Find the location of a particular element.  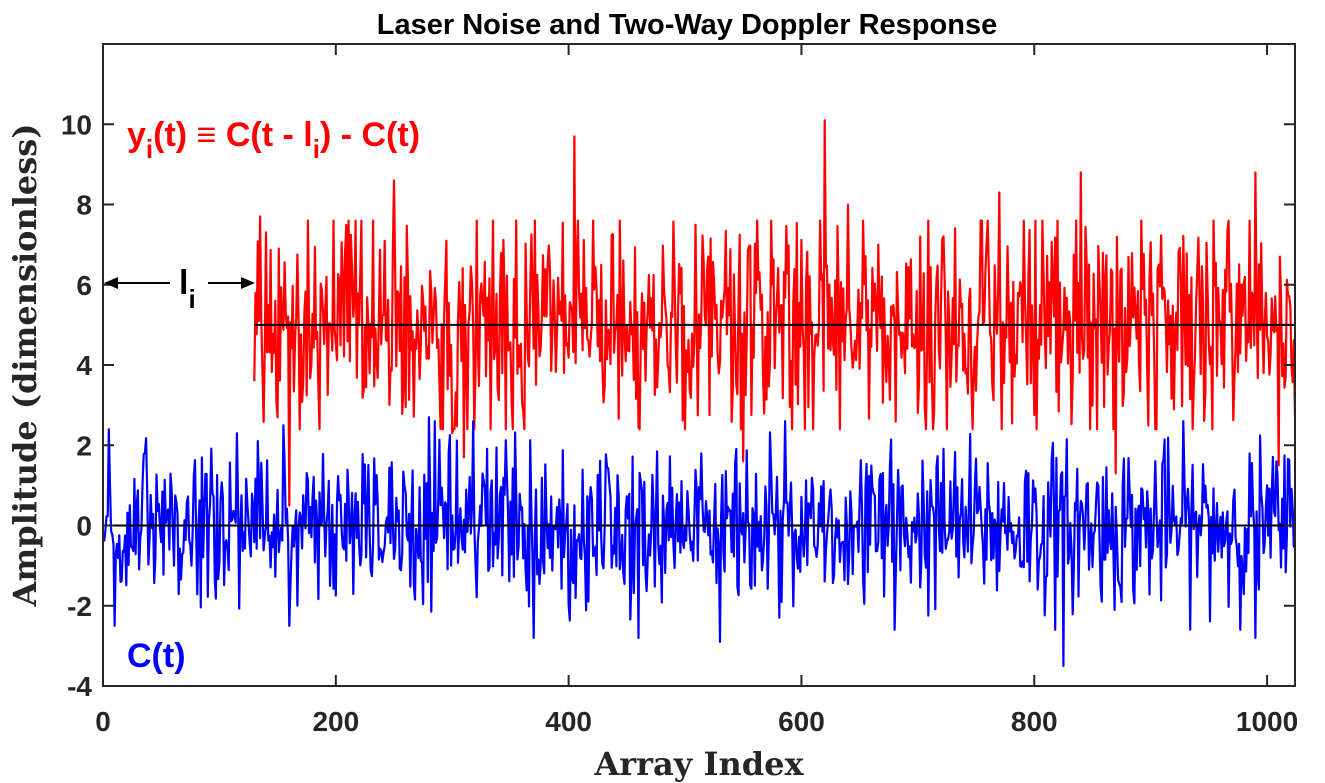

y-tick-label: 6 is located at coordinates (84, 285).